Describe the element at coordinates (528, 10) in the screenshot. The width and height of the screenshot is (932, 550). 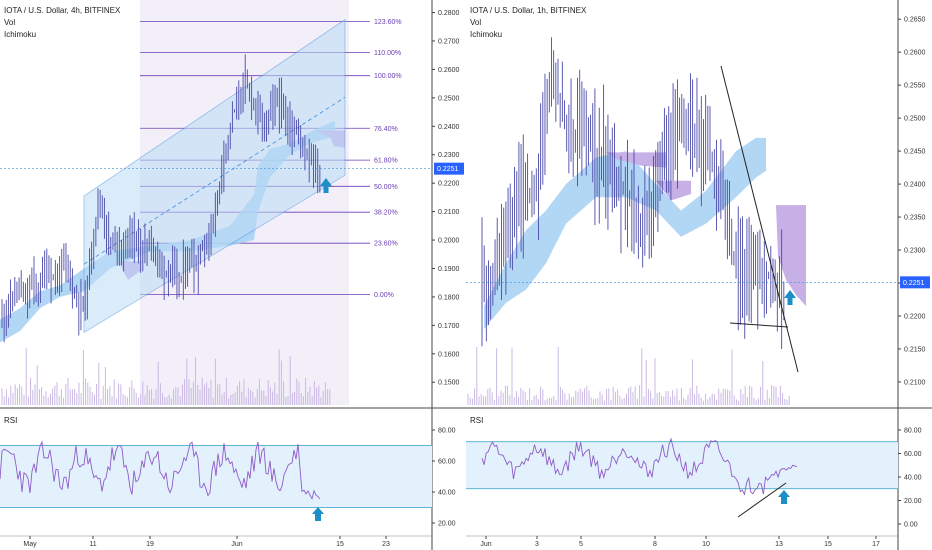
I see `right-chart-title: IOTA / U.S. Dollar, 1h, BITFINEX` at that location.